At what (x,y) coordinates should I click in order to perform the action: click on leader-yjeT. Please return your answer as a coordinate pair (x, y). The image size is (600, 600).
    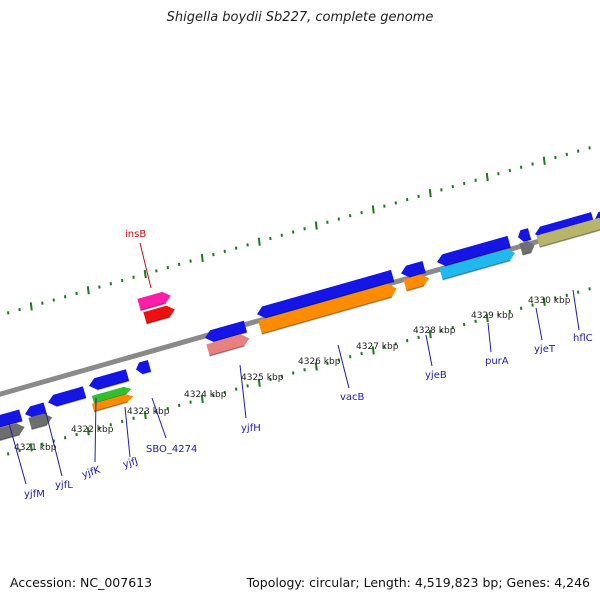
    Looking at the image, I should click on (539, 324).